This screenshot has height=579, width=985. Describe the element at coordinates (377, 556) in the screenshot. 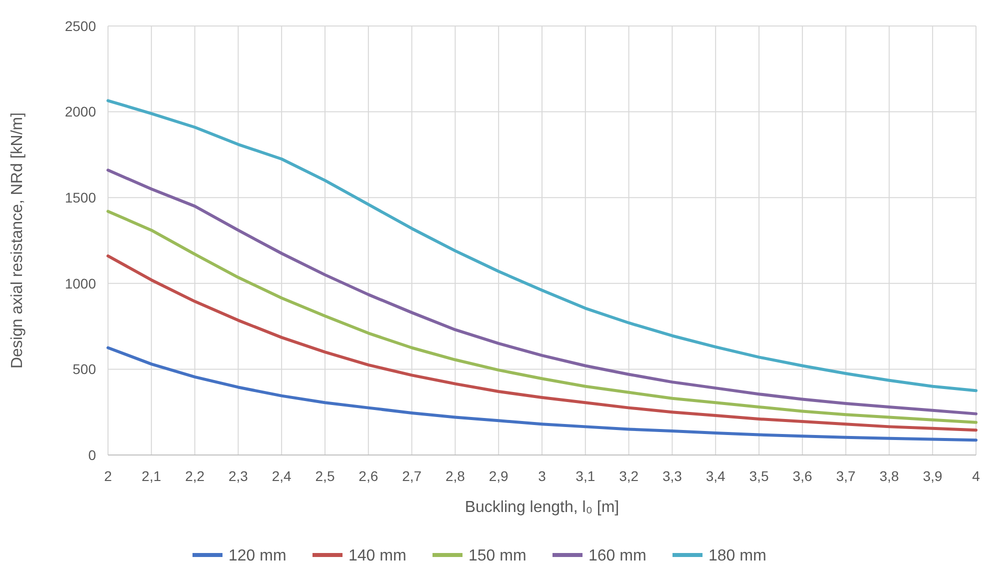

I see `legend-label: 140 mm` at that location.